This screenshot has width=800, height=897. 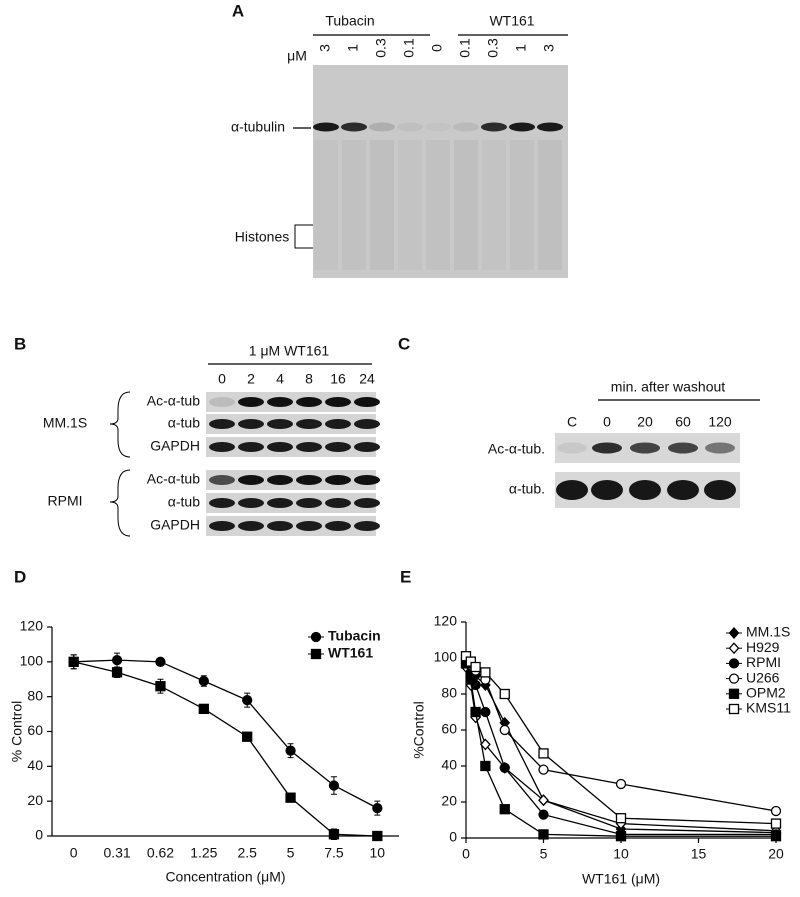 I want to click on legend-label: KMS11, so click(x=768, y=708).